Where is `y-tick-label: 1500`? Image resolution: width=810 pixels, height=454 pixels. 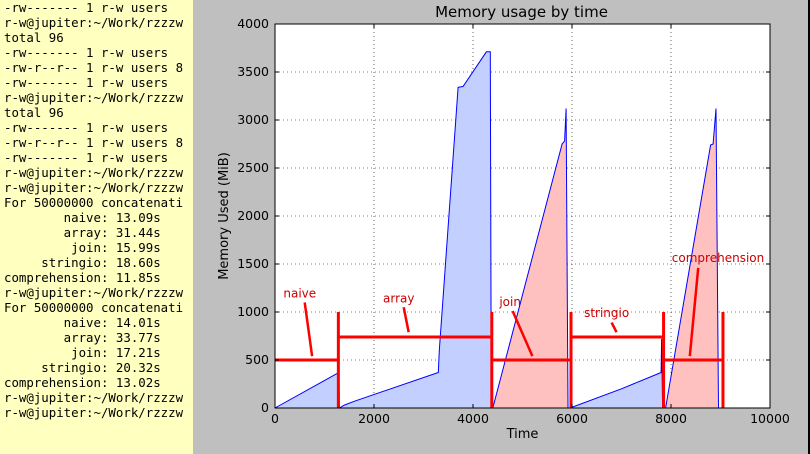 y-tick-label: 1500 is located at coordinates (253, 263).